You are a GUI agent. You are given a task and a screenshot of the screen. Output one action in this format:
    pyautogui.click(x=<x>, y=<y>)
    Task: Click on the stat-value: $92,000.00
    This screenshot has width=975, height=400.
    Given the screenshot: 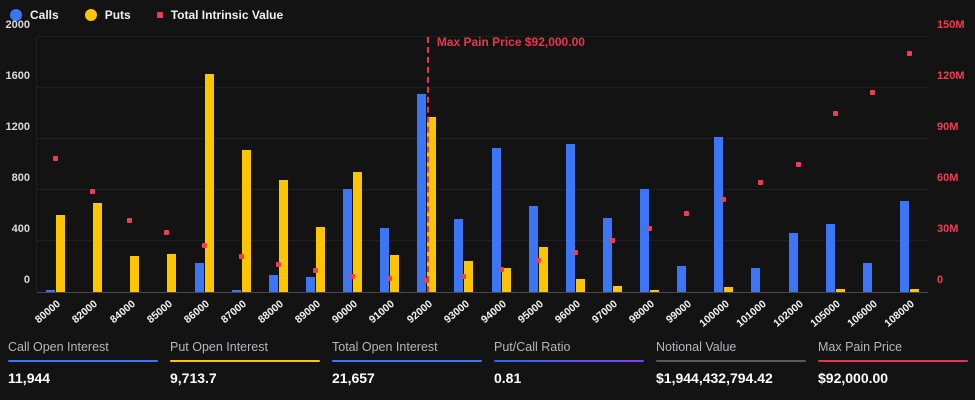 What is the action you would take?
    pyautogui.click(x=853, y=378)
    